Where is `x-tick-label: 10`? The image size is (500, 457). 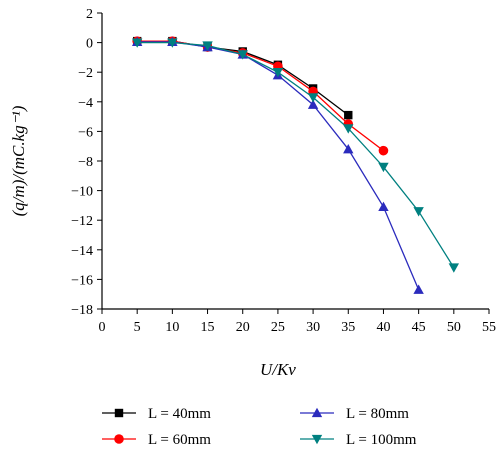
x-tick-label: 10 is located at coordinates (172, 327).